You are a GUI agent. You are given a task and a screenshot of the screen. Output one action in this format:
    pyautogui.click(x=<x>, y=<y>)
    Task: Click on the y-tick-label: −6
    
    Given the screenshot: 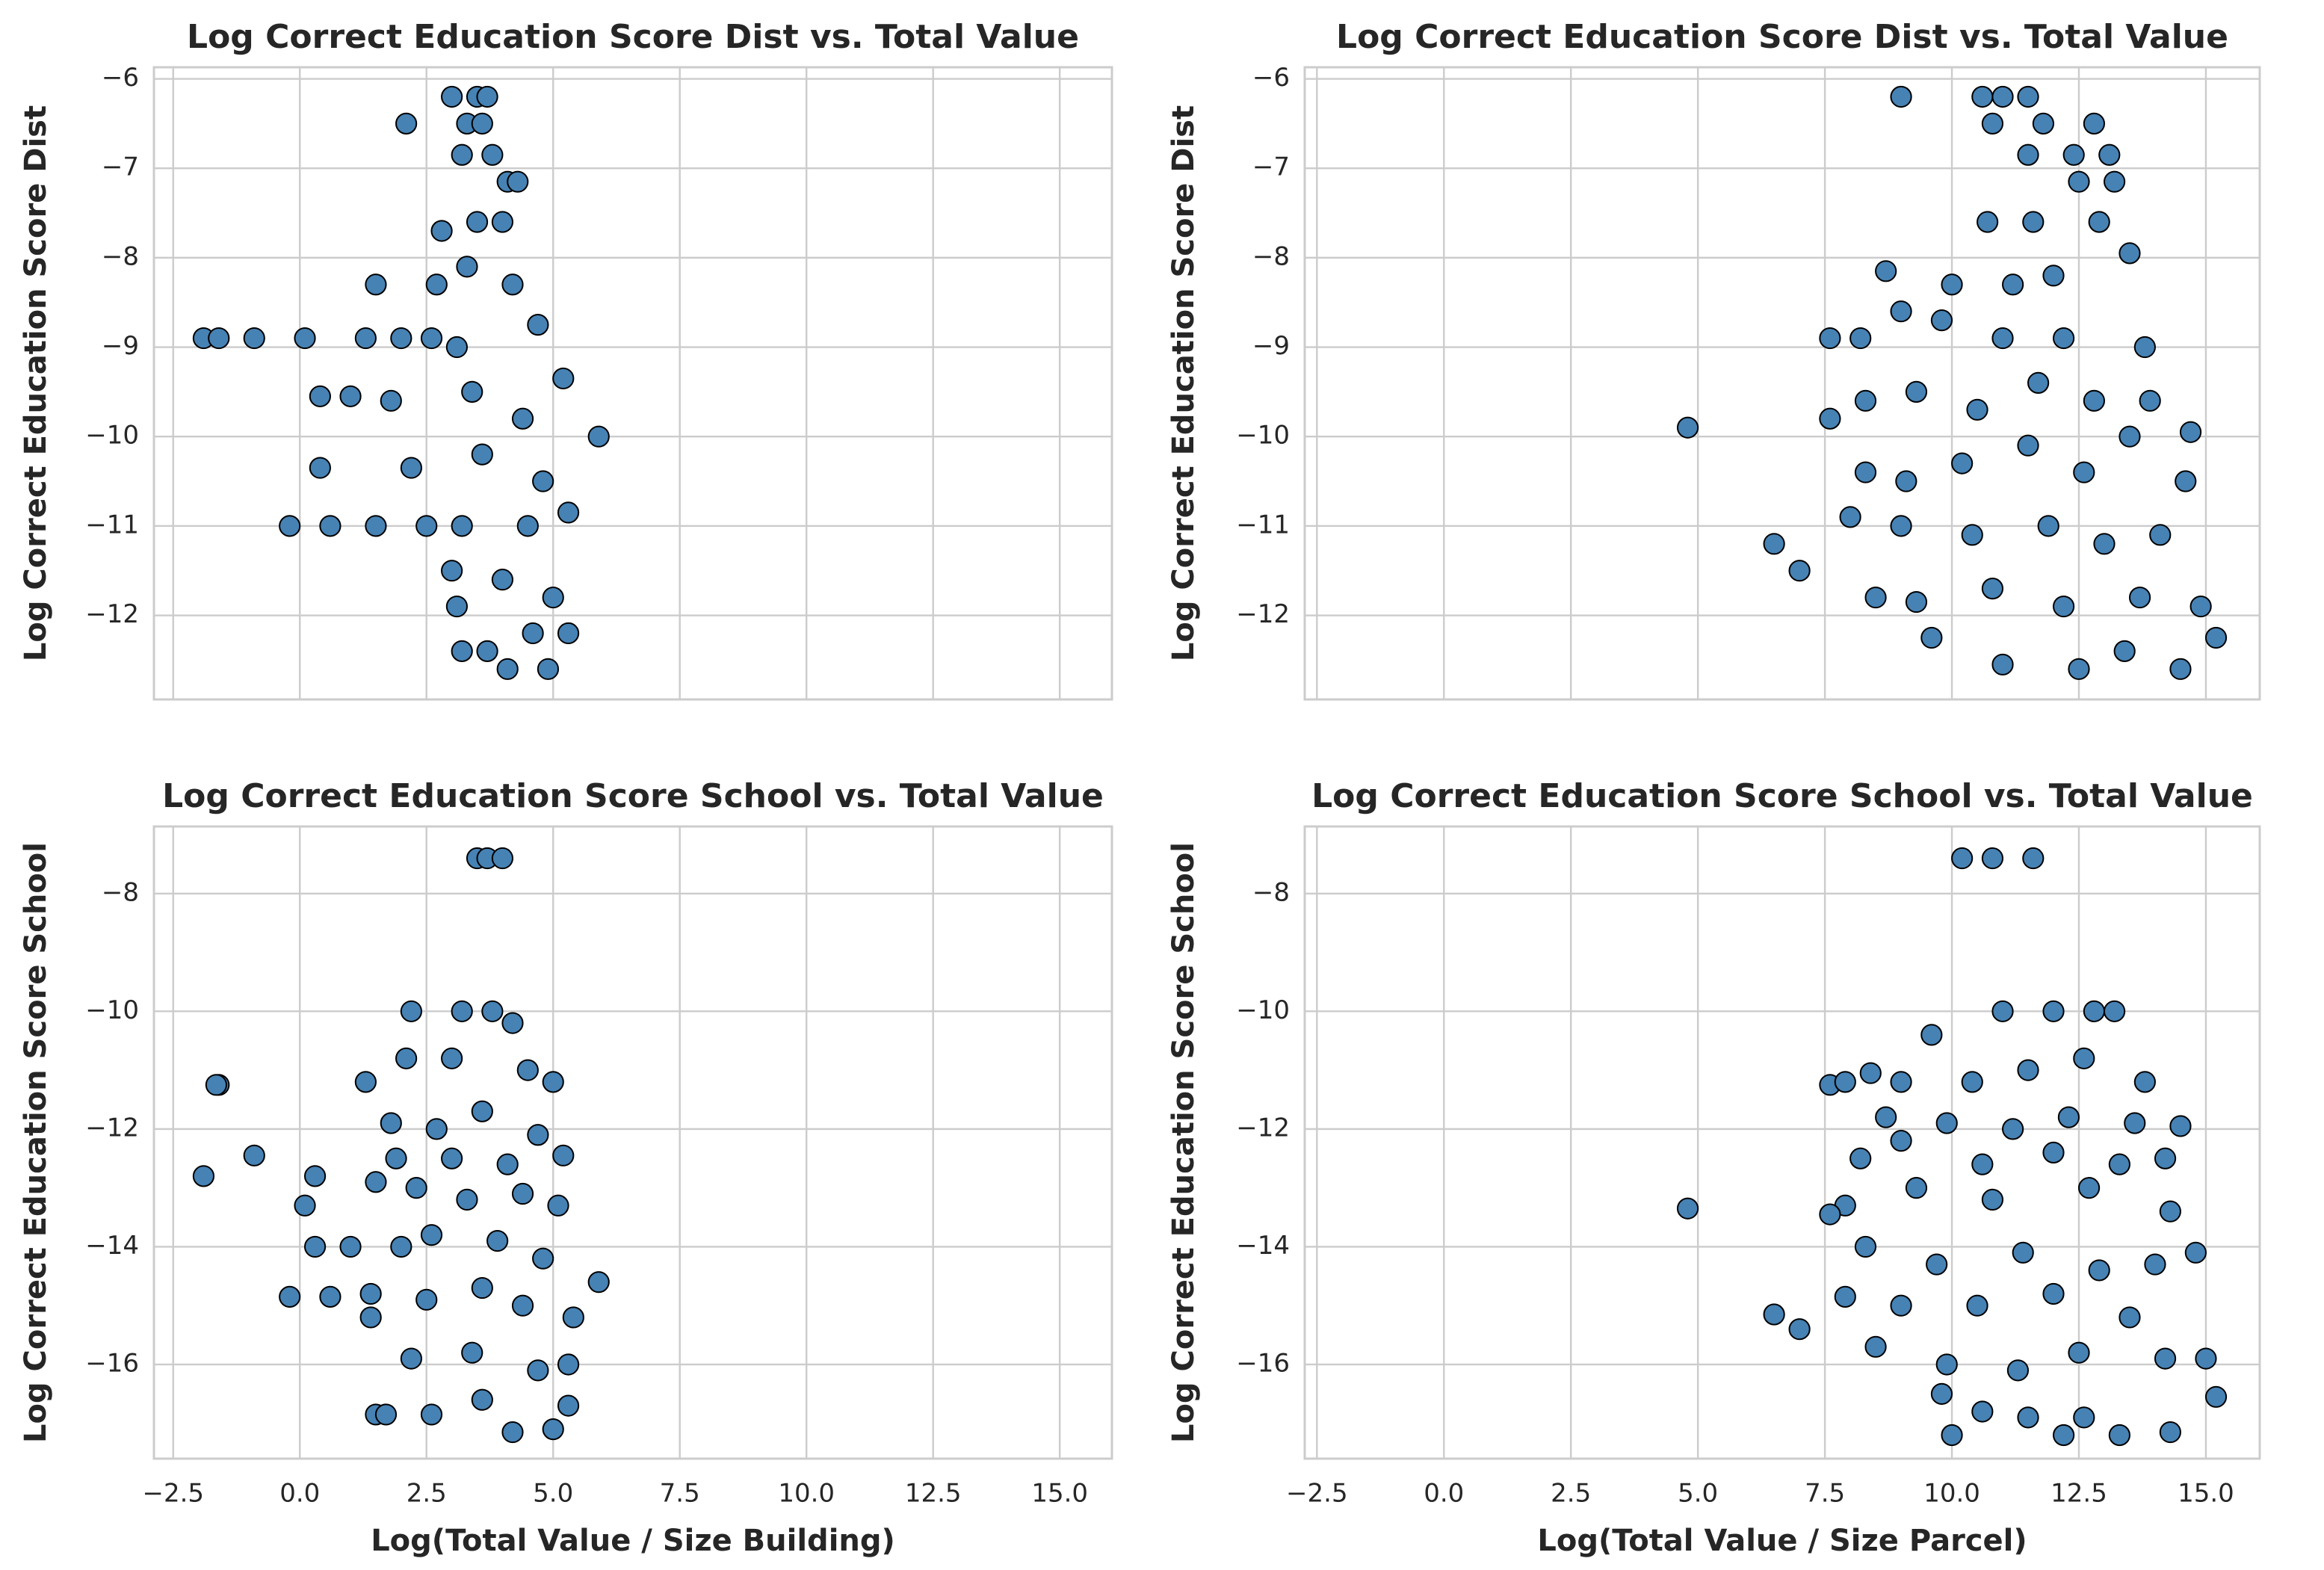 What is the action you would take?
    pyautogui.click(x=1271, y=78)
    